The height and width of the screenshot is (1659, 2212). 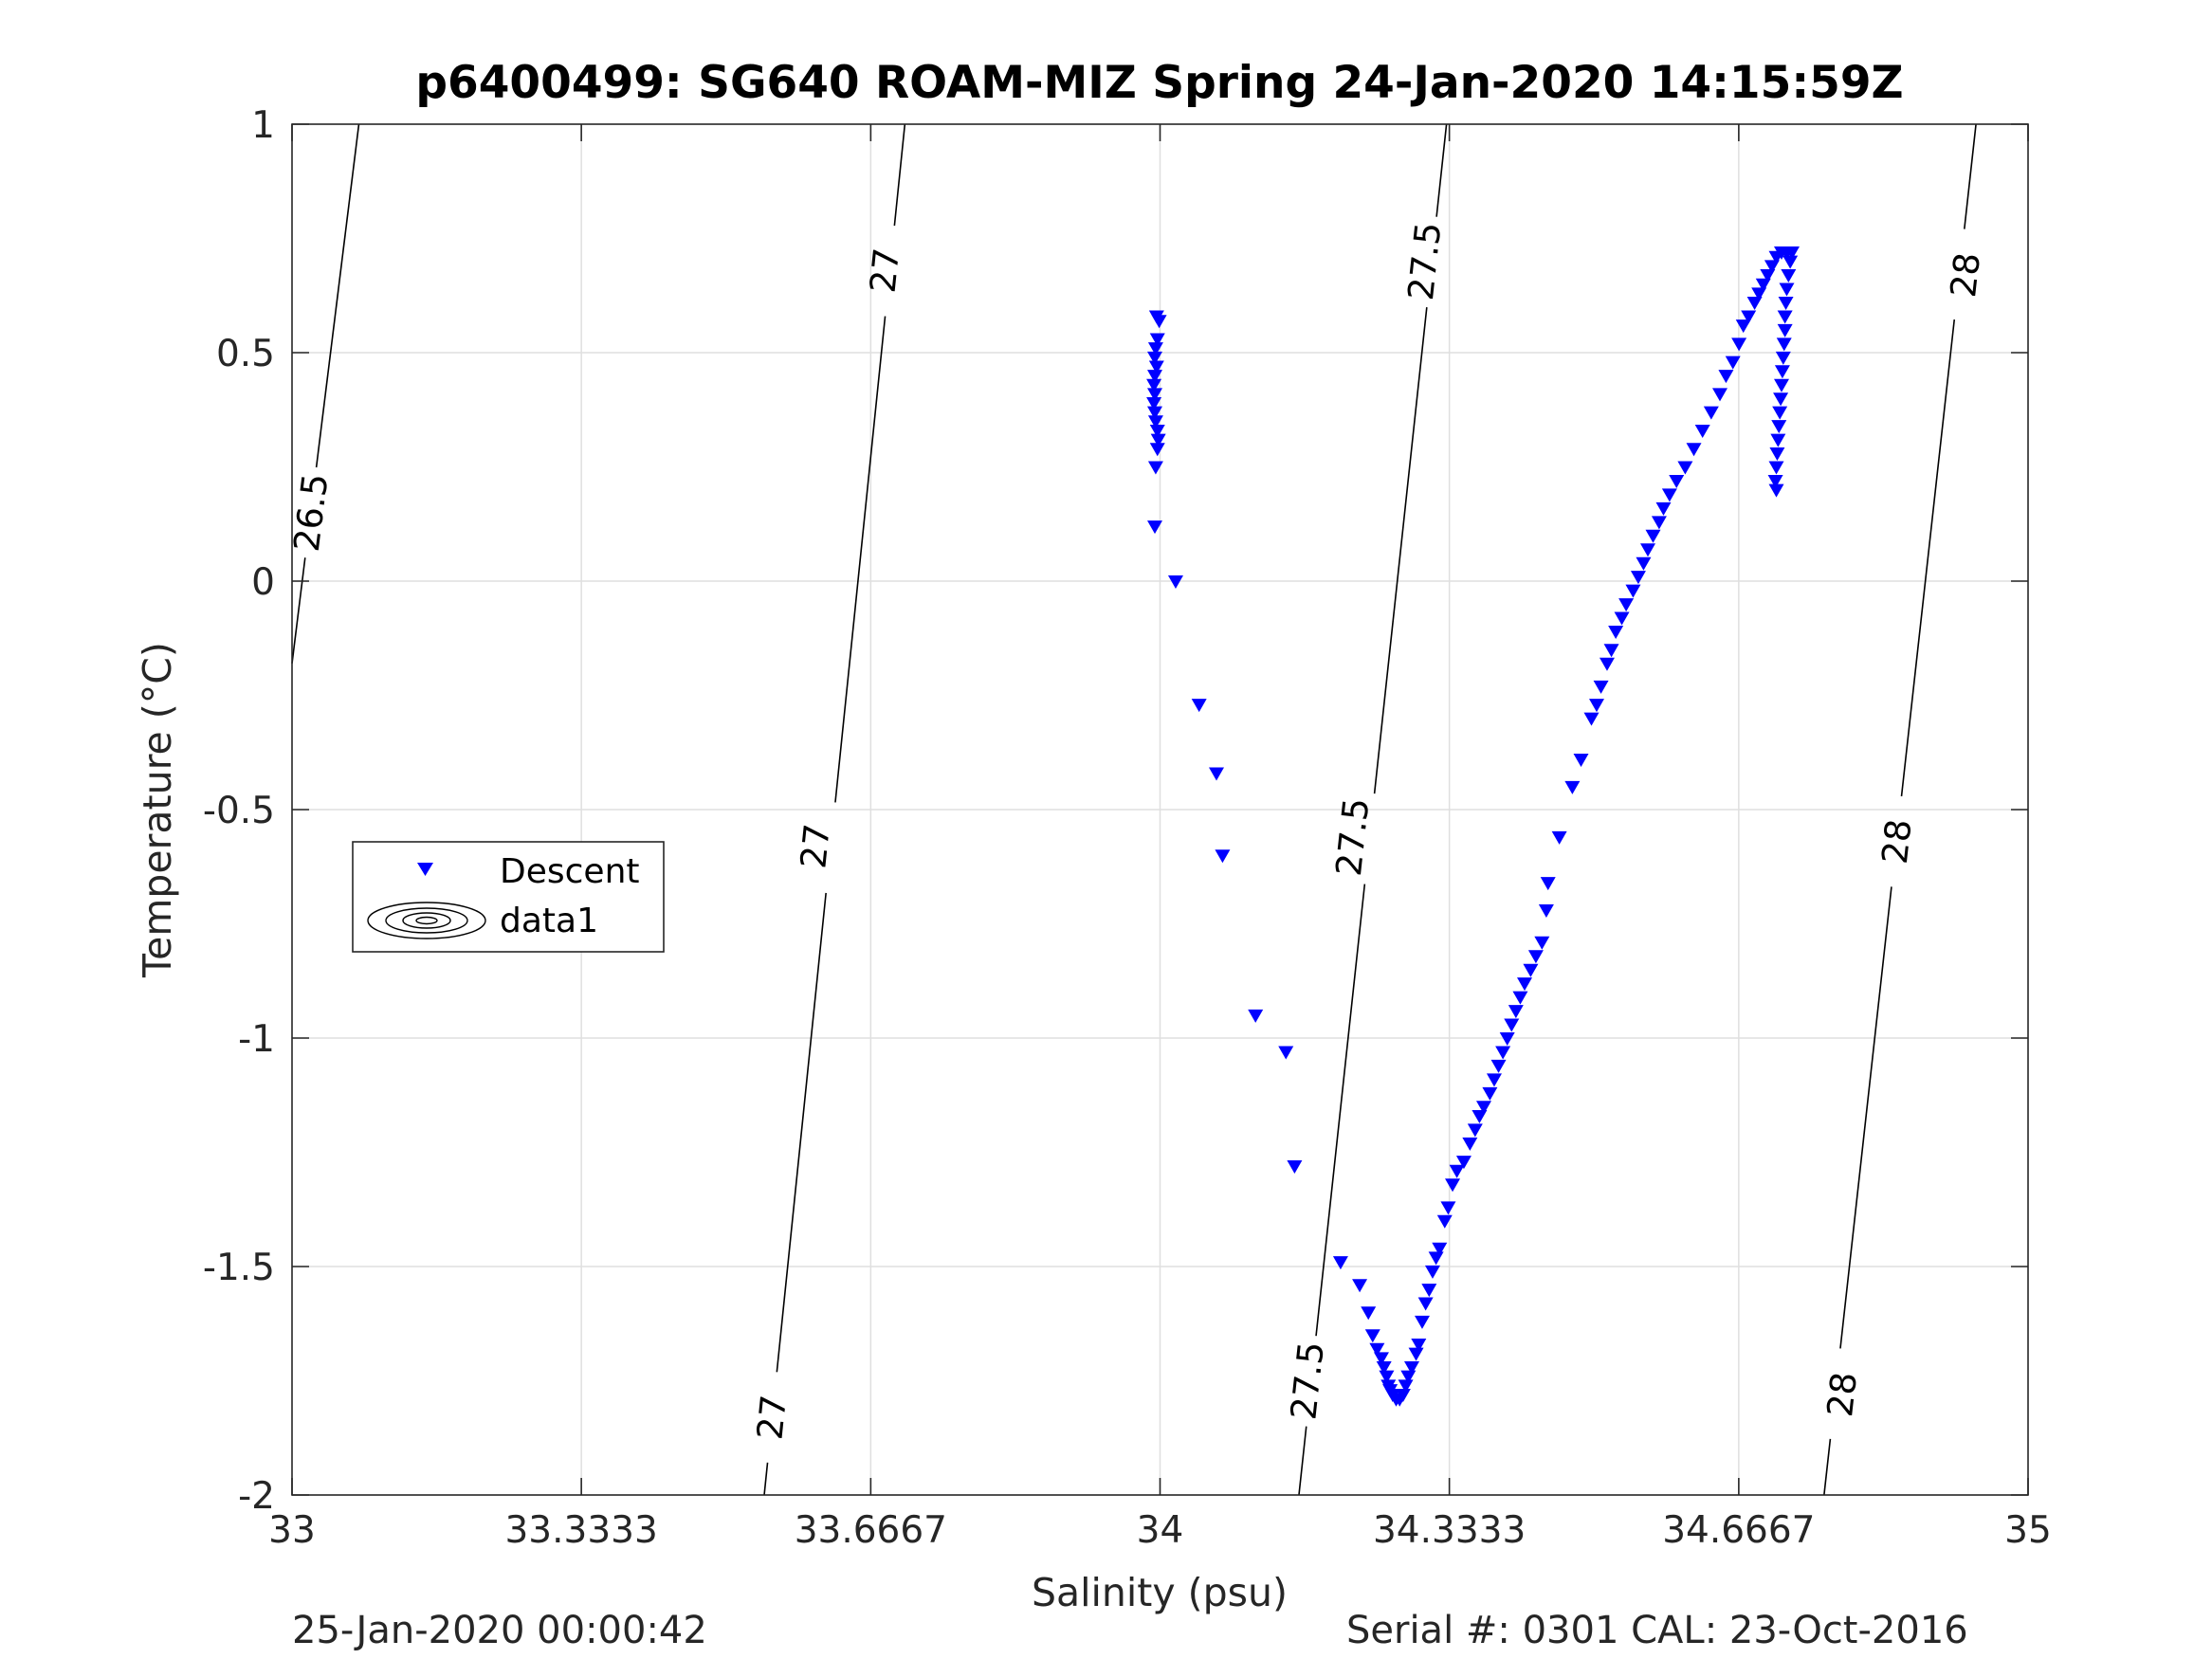 What do you see at coordinates (263, 582) in the screenshot?
I see `y-tick-label: 0` at bounding box center [263, 582].